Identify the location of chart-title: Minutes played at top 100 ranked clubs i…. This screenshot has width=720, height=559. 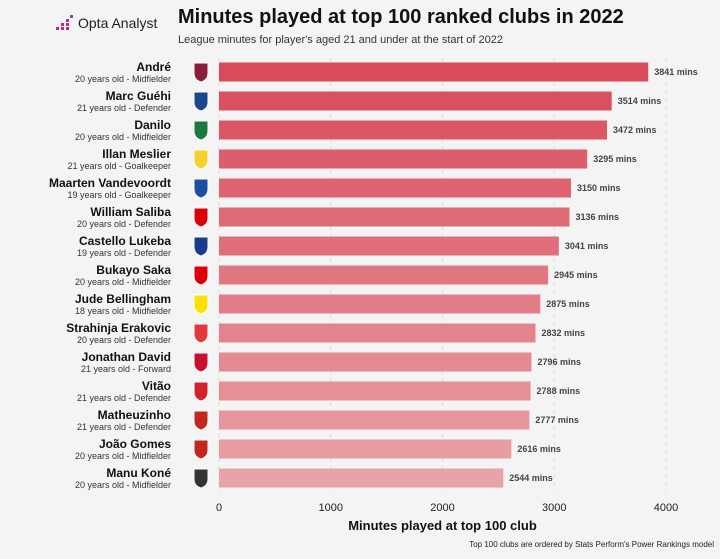
(401, 17).